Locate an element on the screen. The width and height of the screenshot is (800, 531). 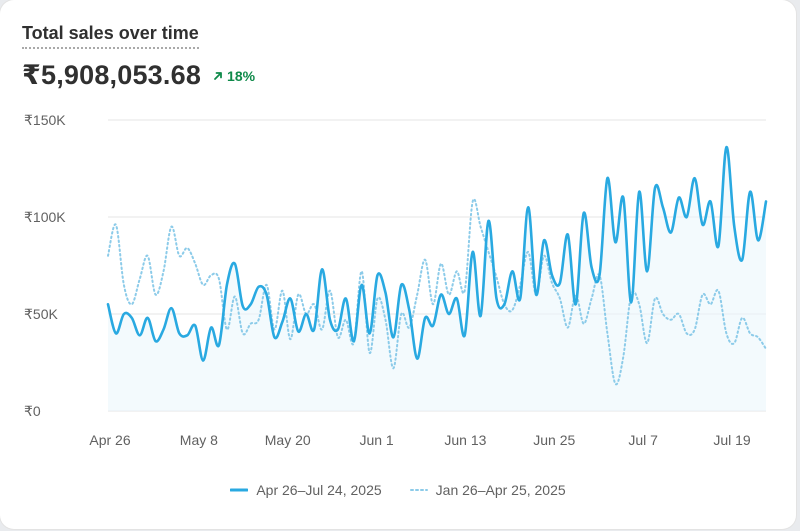
card-title: Total sales over time is located at coordinates (110, 35).